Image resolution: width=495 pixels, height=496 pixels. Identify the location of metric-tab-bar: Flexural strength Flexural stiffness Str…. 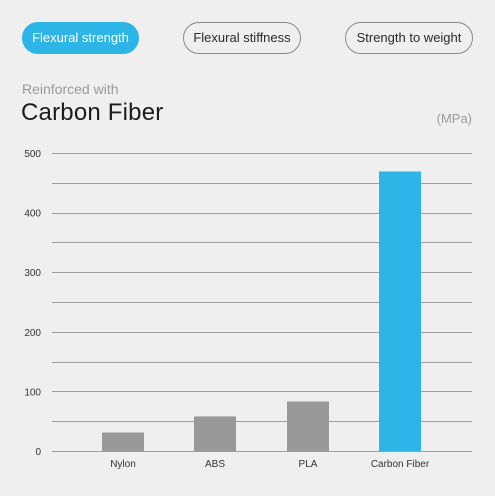
(247, 38).